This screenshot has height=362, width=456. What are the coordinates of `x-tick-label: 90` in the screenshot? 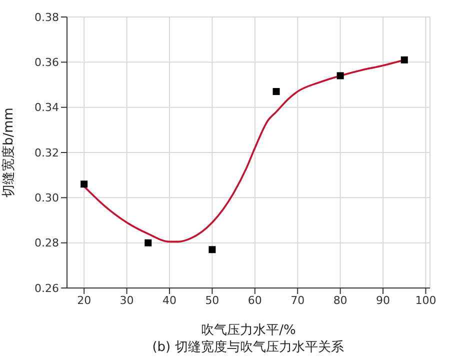 It's located at (383, 300).